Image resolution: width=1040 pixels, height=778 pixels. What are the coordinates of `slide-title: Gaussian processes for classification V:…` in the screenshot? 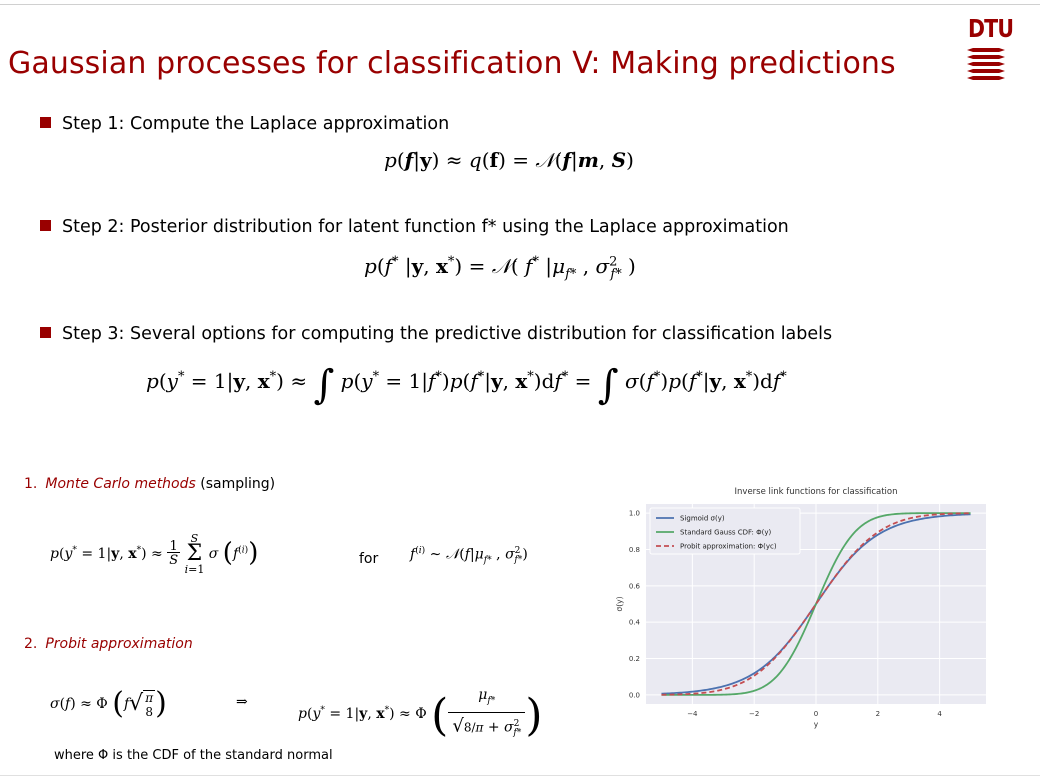 It's located at (452, 63).